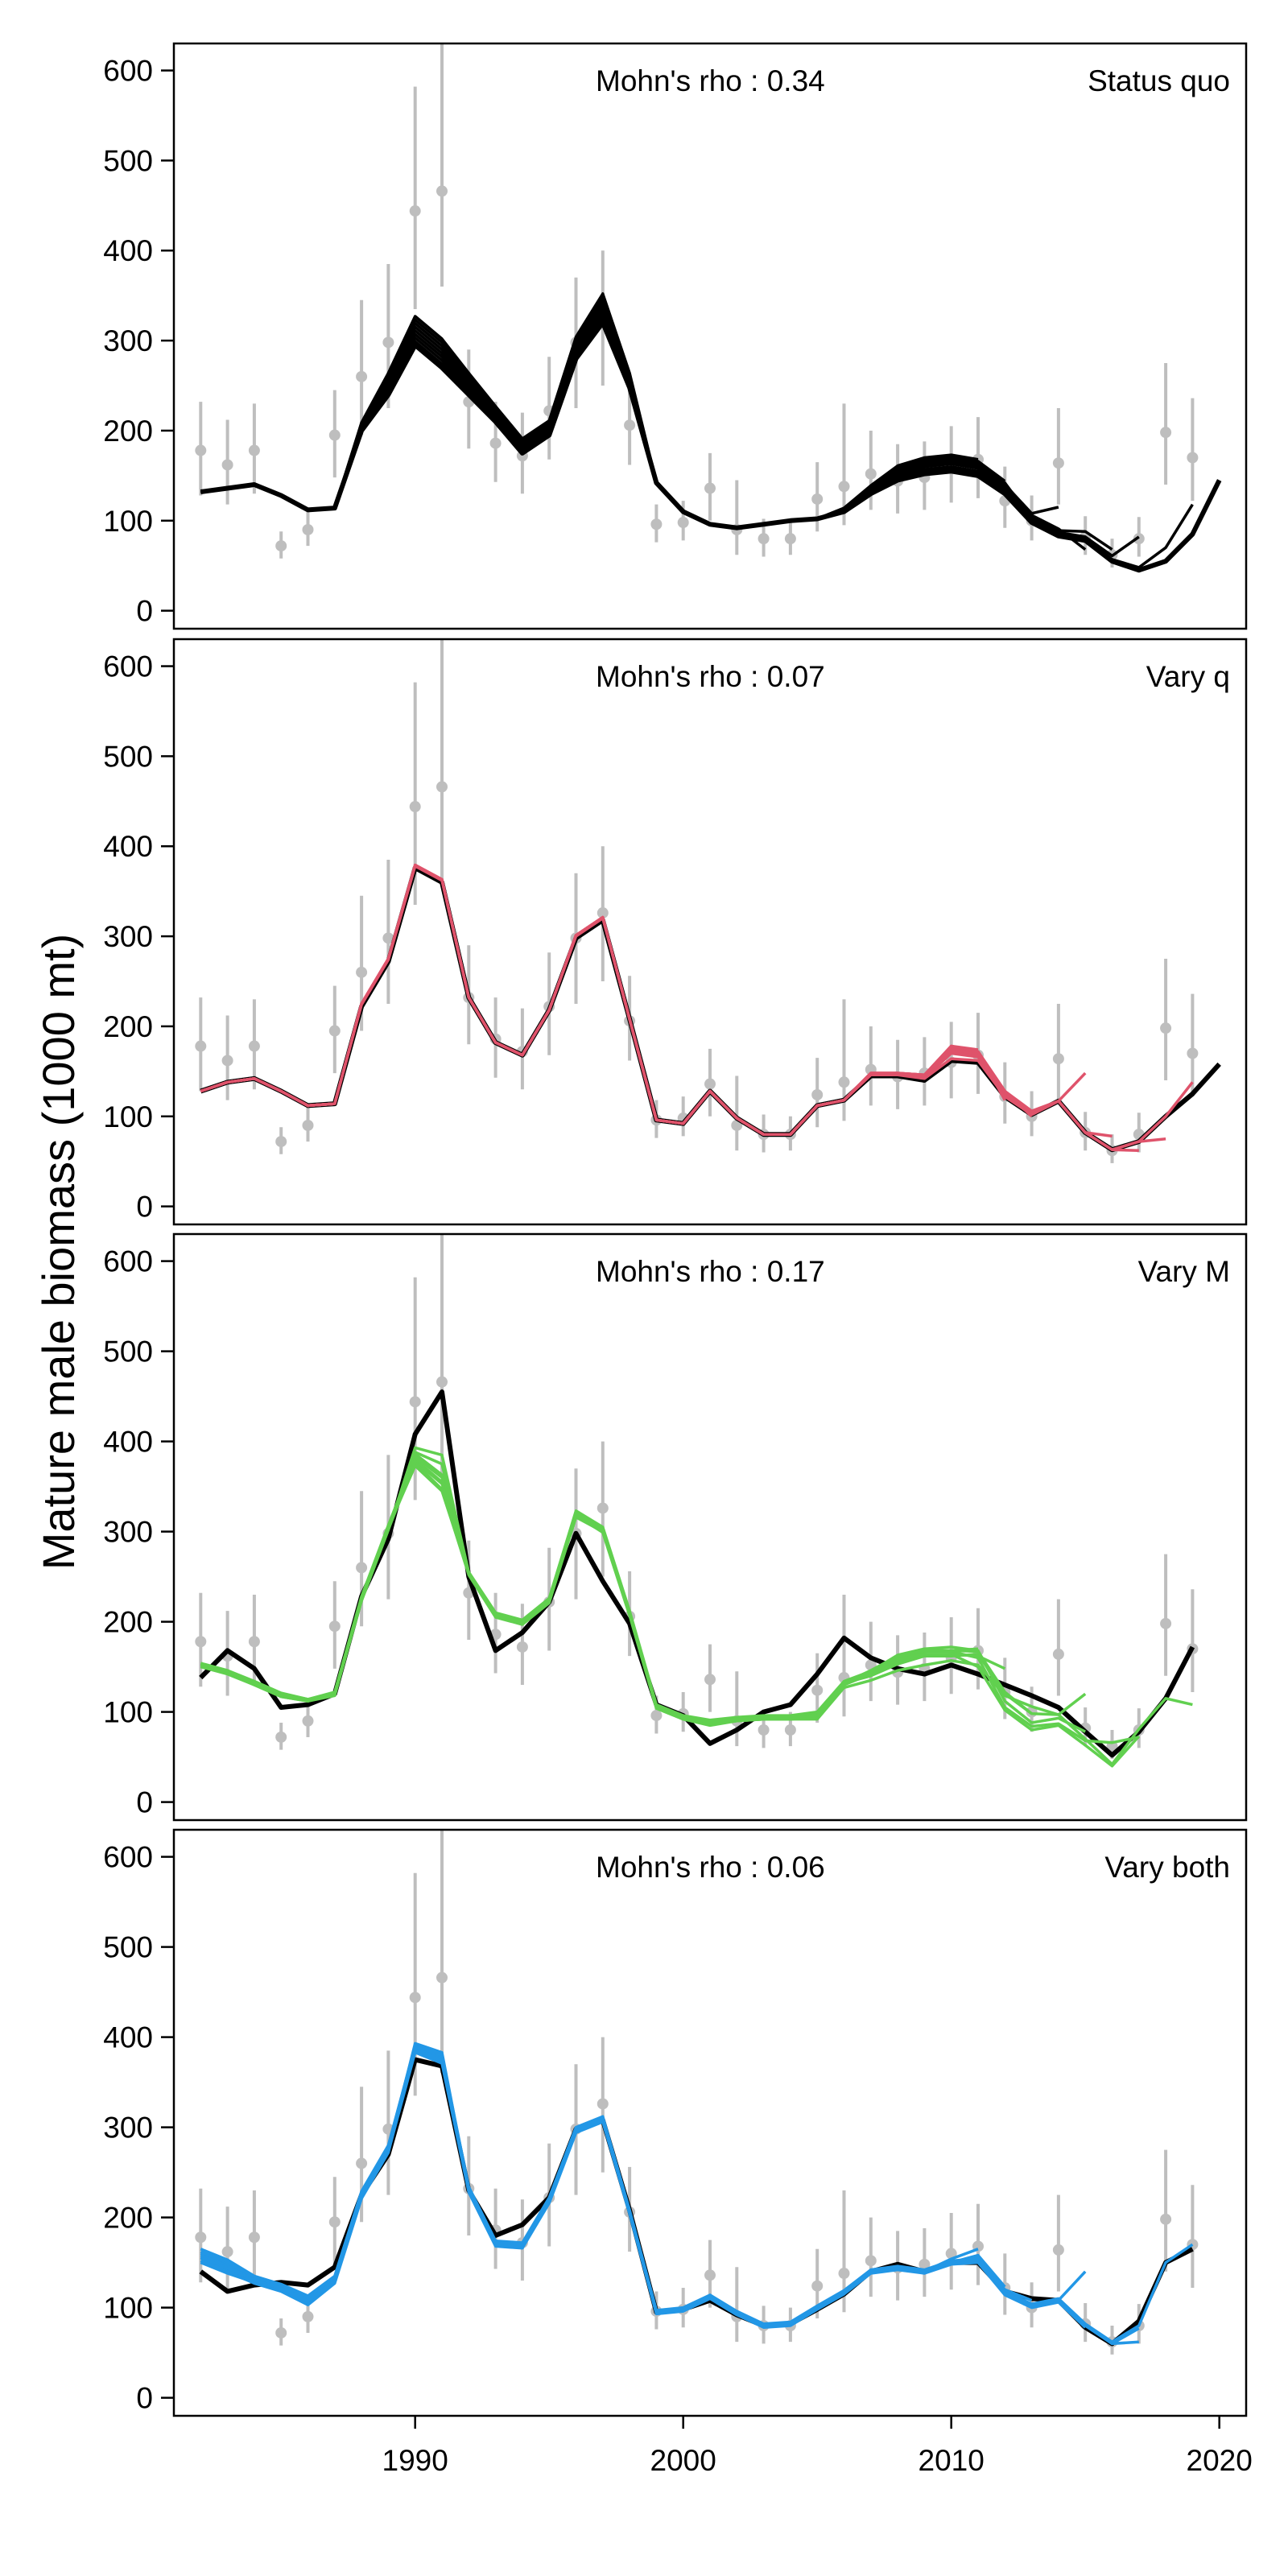 The width and height of the screenshot is (1288, 2576). What do you see at coordinates (952, 2460) in the screenshot?
I see `x-tick-label: 2010` at bounding box center [952, 2460].